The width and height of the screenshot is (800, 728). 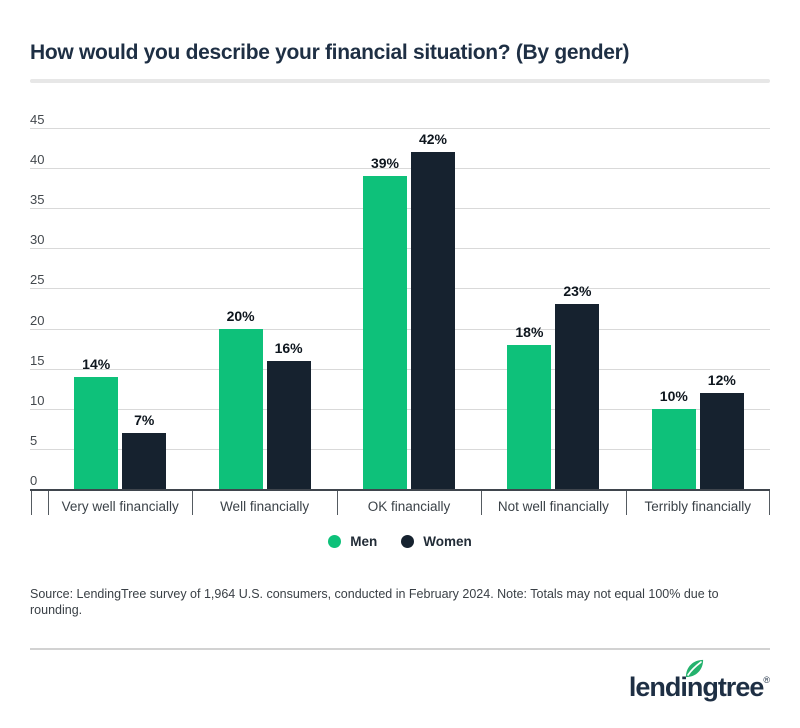 I want to click on y-axis-tick-label: 40, so click(x=37, y=160).